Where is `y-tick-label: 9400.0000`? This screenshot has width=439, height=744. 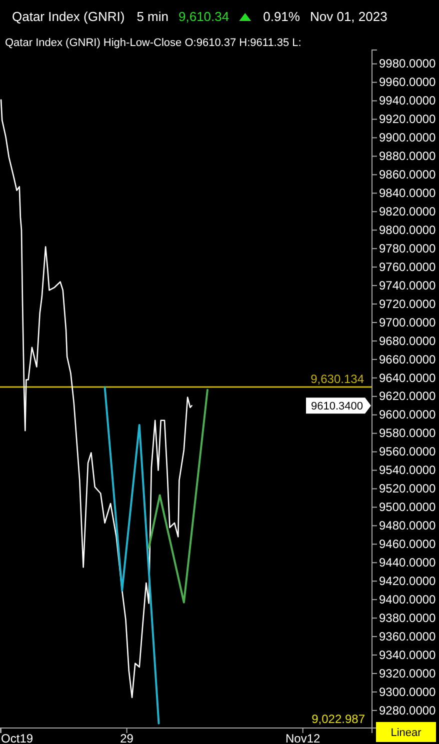
y-tick-label: 9400.0000 is located at coordinates (407, 599).